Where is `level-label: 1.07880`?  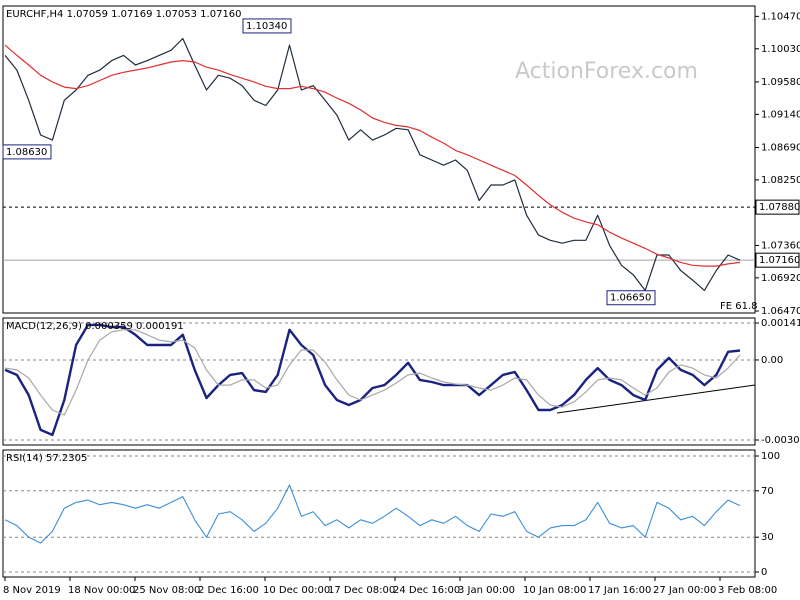 level-label: 1.07880 is located at coordinates (779, 207).